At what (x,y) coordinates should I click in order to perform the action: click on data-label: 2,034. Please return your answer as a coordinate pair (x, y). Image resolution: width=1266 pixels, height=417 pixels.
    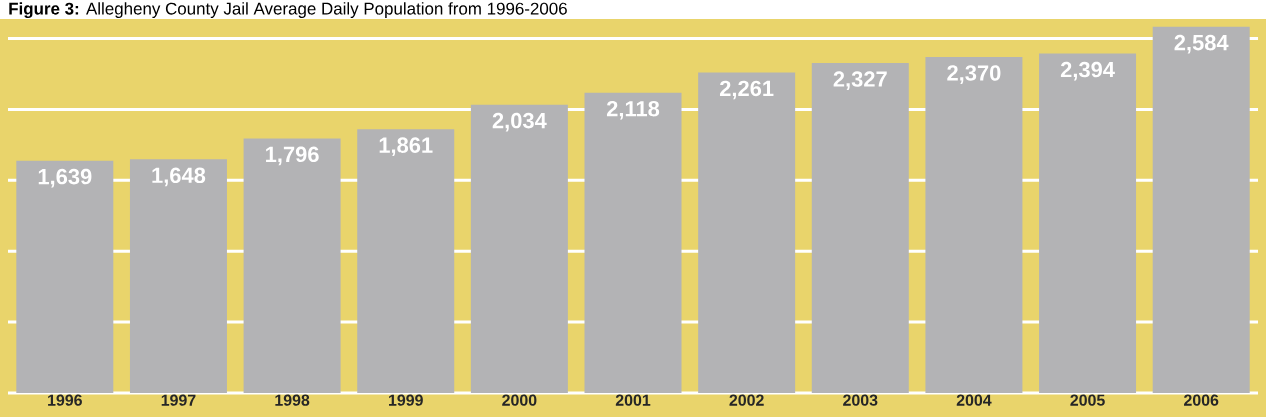
    Looking at the image, I should click on (519, 122).